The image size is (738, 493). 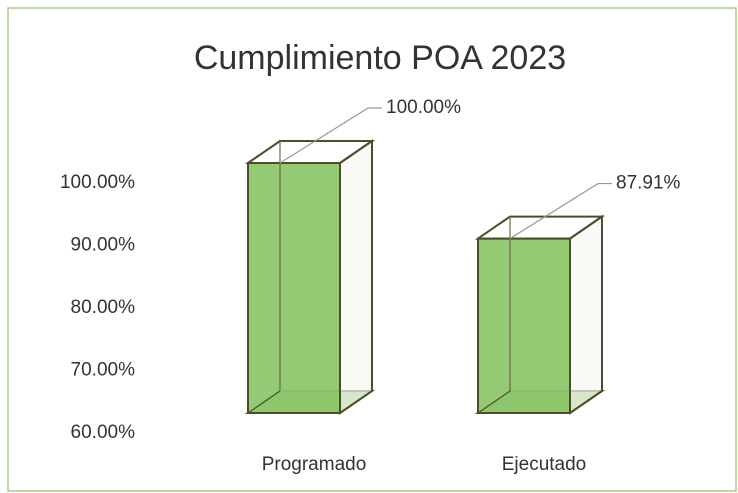 What do you see at coordinates (314, 464) in the screenshot?
I see `x-tick-label: Programado` at bounding box center [314, 464].